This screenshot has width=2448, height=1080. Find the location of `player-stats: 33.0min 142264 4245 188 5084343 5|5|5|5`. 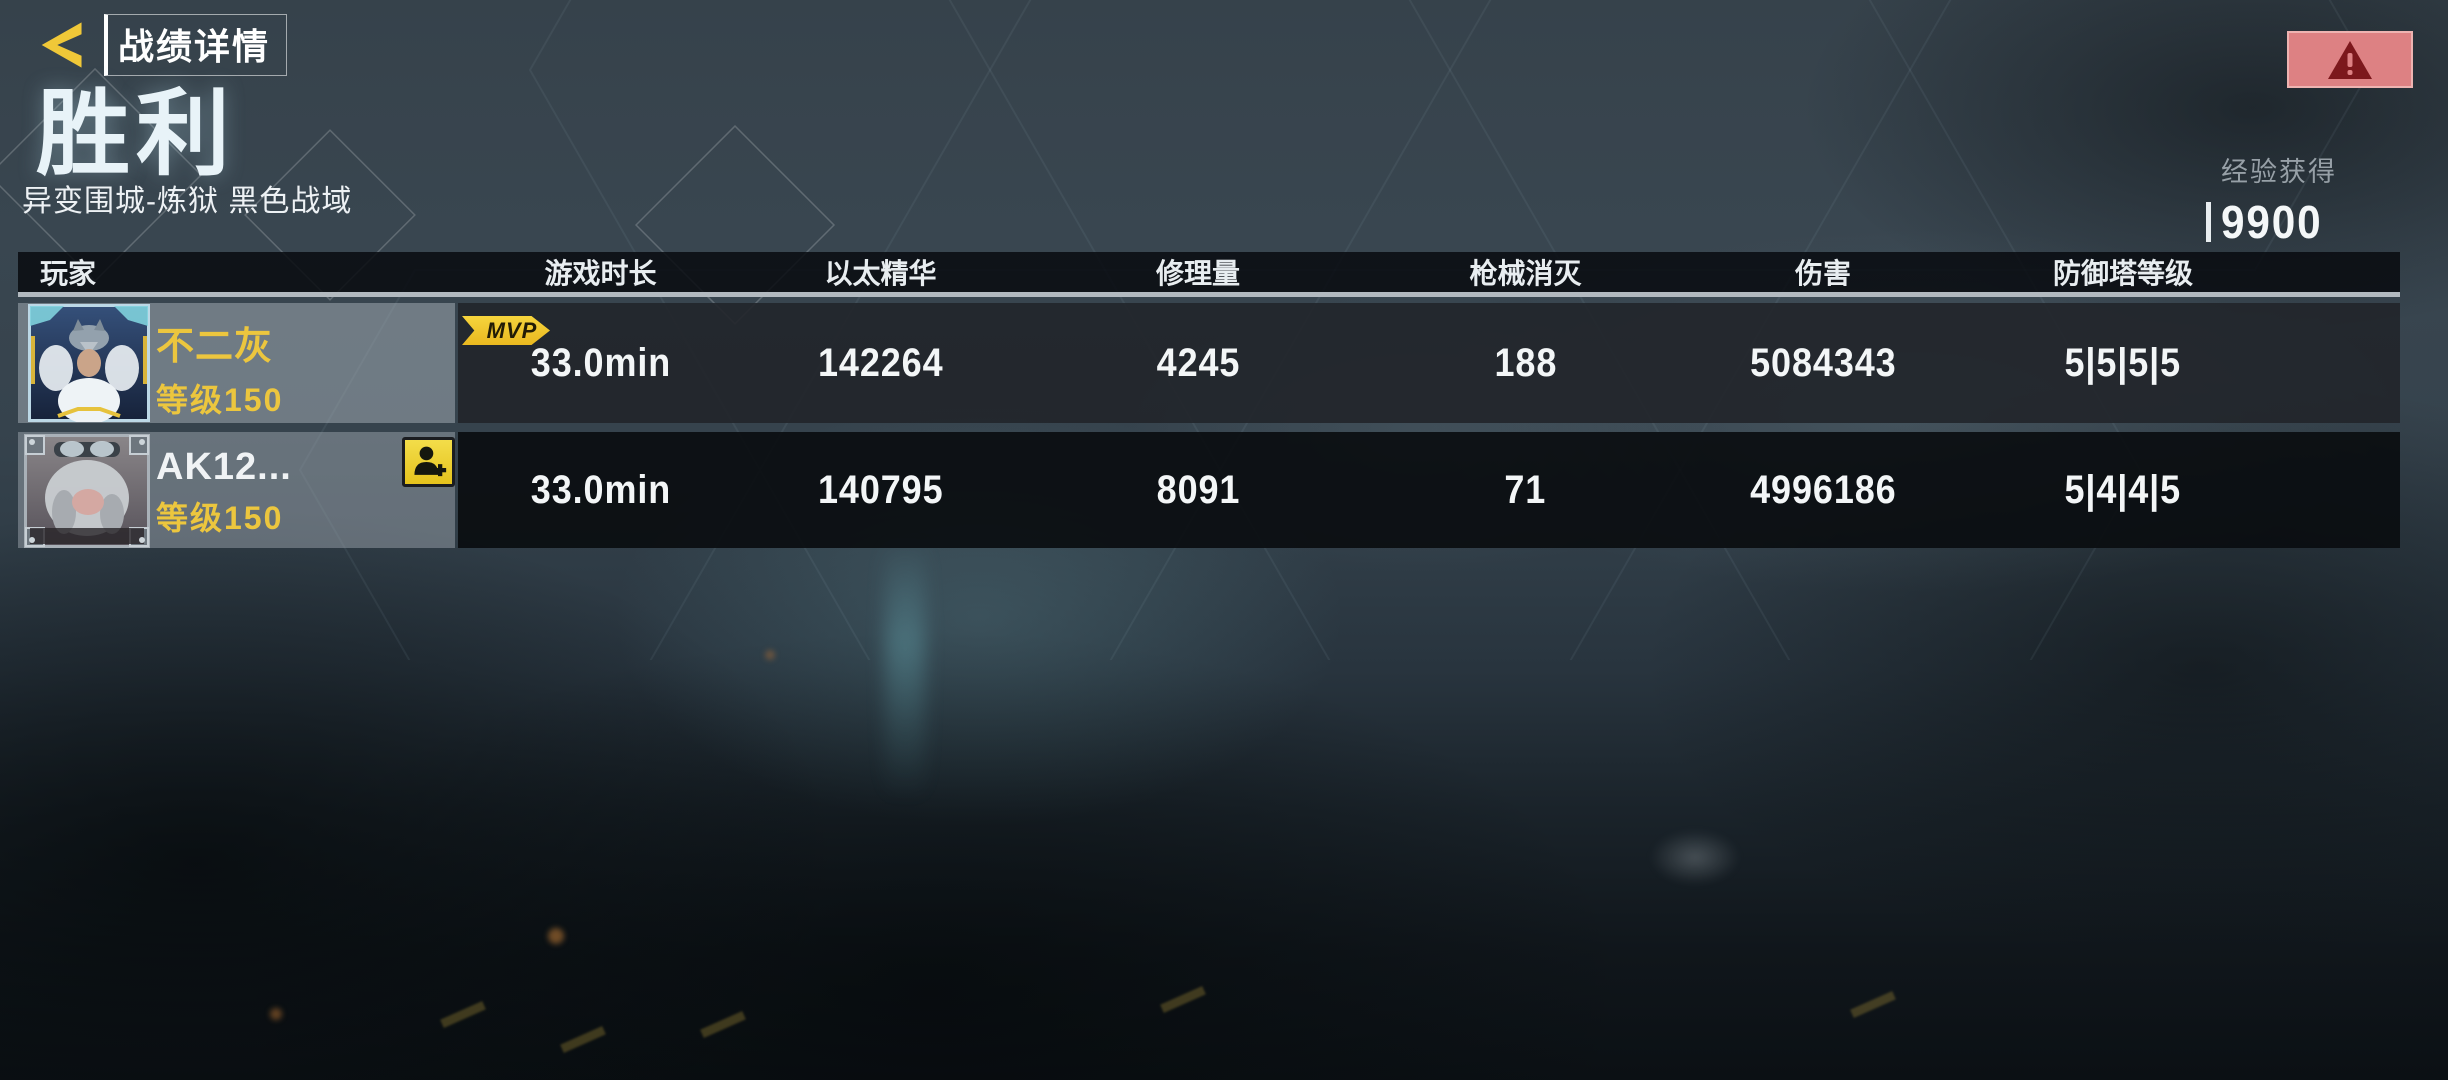

player-stats: 33.0min 142264 4245 188 5084343 5|5|5|5 is located at coordinates (1429, 363).